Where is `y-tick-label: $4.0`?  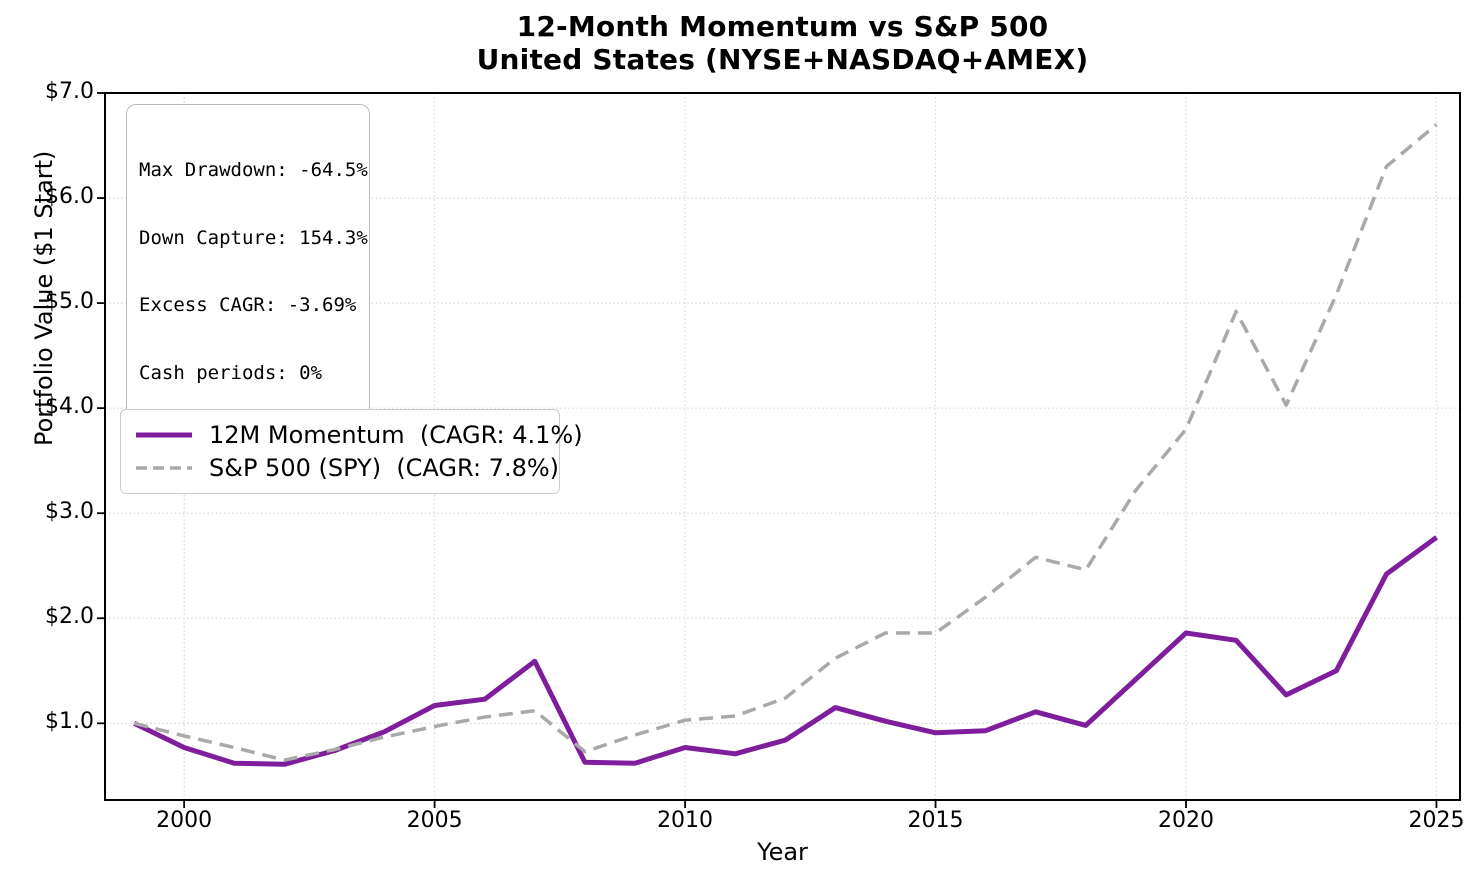 y-tick-label: $4.0 is located at coordinates (69, 407).